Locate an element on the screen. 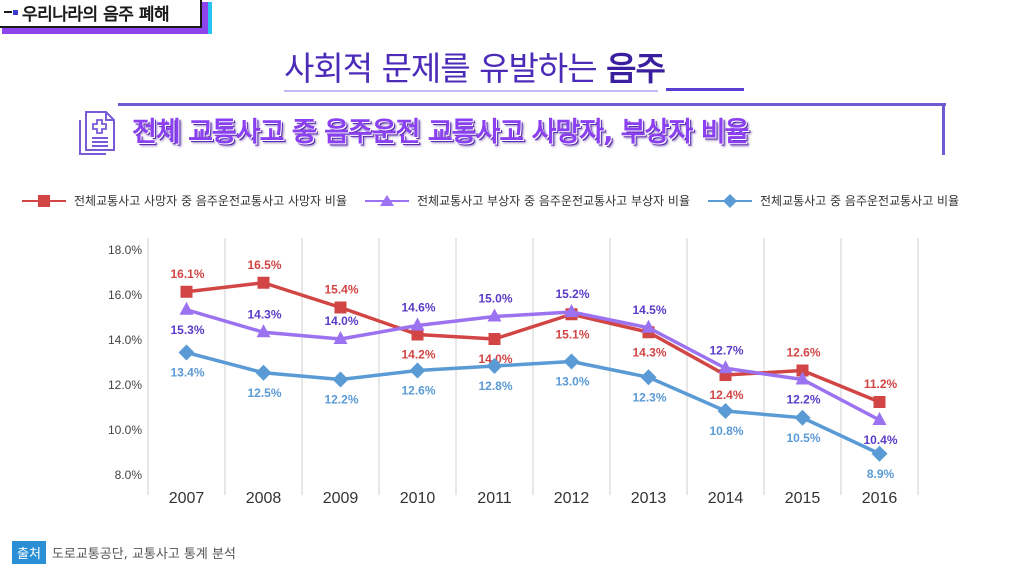  section-tag-label: 우리나라의 음주 폐해 is located at coordinates (96, 14).